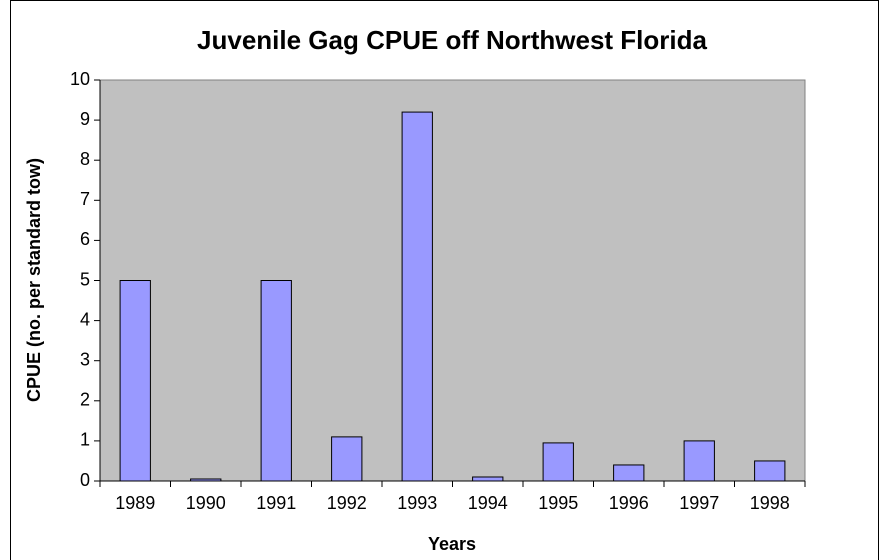 This screenshot has width=879, height=560. What do you see at coordinates (80, 79) in the screenshot?
I see `y-tick-label: 10` at bounding box center [80, 79].